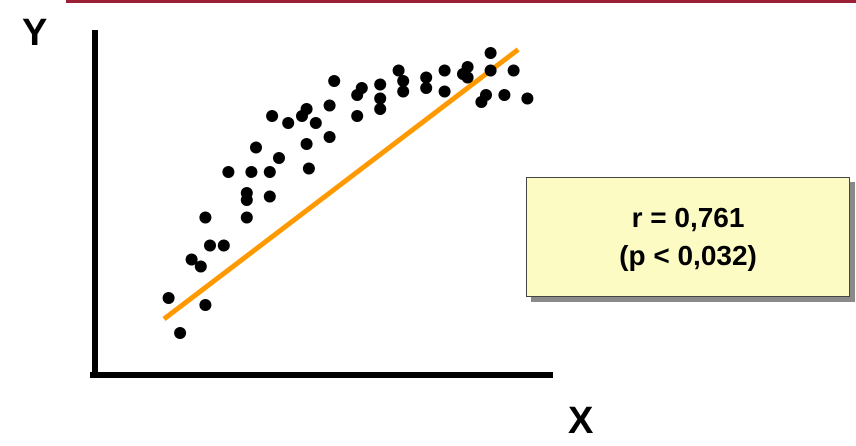 This screenshot has height=446, width=856. I want to click on x-axis-label: X, so click(581, 421).